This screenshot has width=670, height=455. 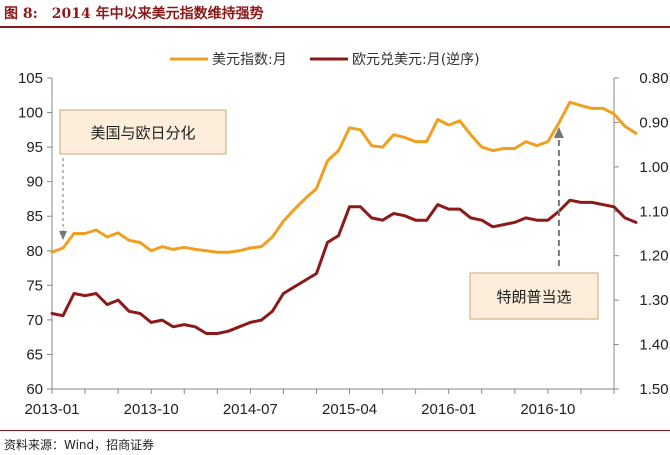 What do you see at coordinates (34, 182) in the screenshot?
I see `left-tick-label: 90` at bounding box center [34, 182].